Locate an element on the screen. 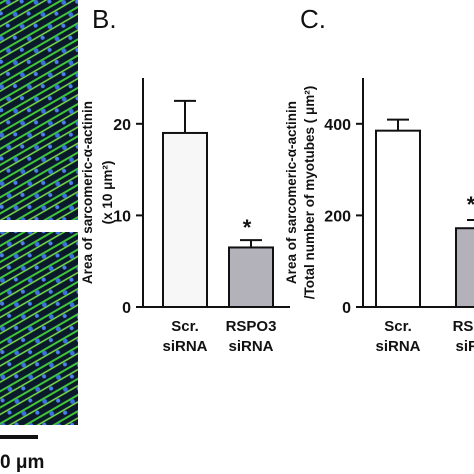  y-tick-label: 10 is located at coordinates (122, 216).